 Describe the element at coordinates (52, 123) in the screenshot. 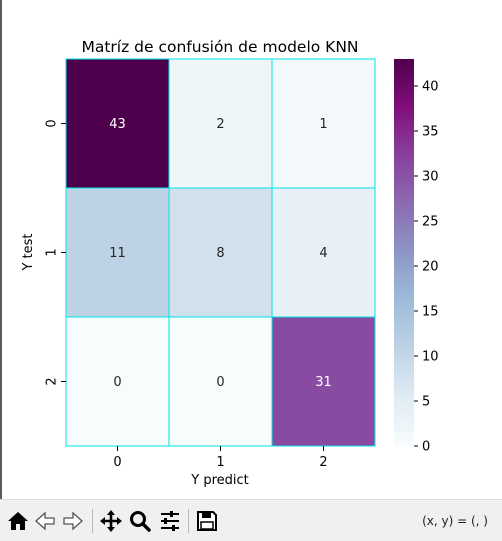

I see `y-tick-label: 0` at that location.